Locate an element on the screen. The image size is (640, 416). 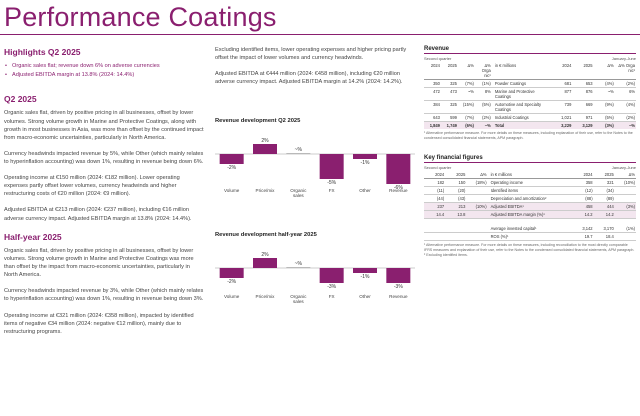
column-header: in € millions is located at coordinates (530, 175).